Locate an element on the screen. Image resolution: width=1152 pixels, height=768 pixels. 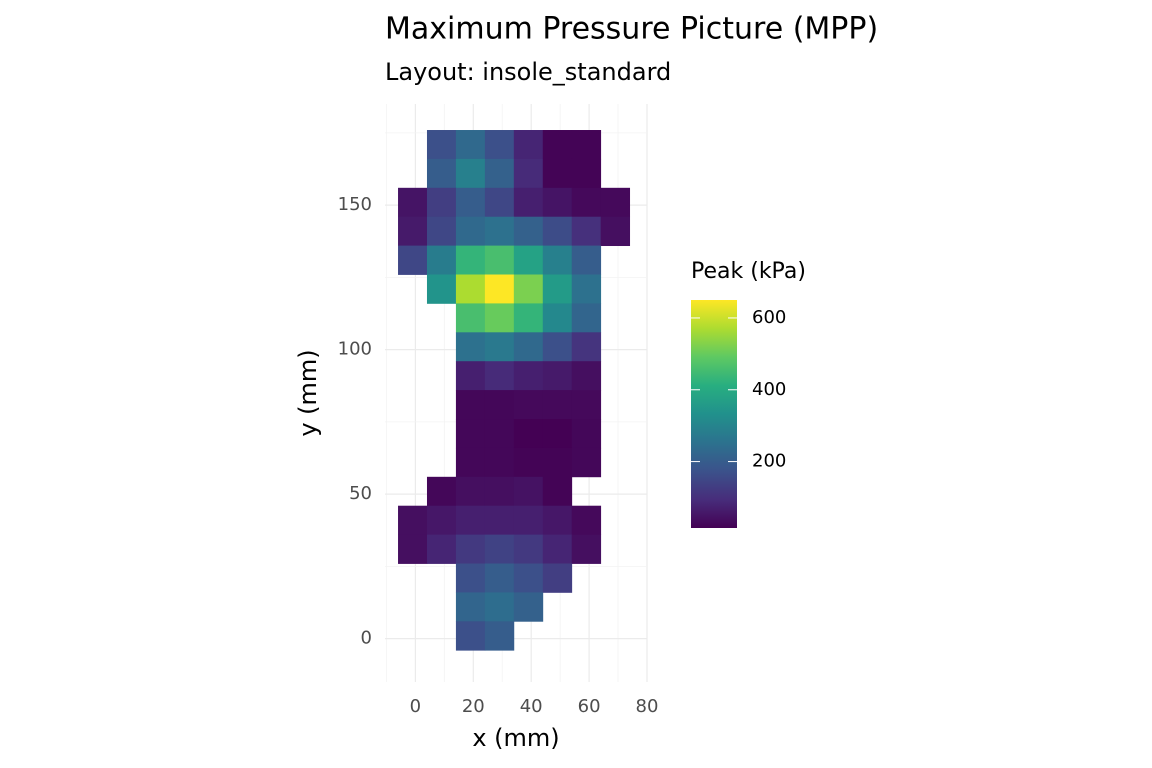
y-tick-label: 0 is located at coordinates (366, 638).